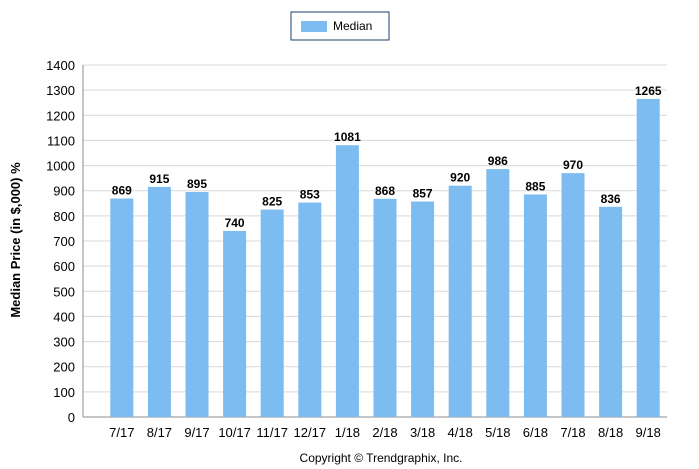 The height and width of the screenshot is (469, 699). Describe the element at coordinates (159, 179) in the screenshot. I see `data-label: 915` at that location.